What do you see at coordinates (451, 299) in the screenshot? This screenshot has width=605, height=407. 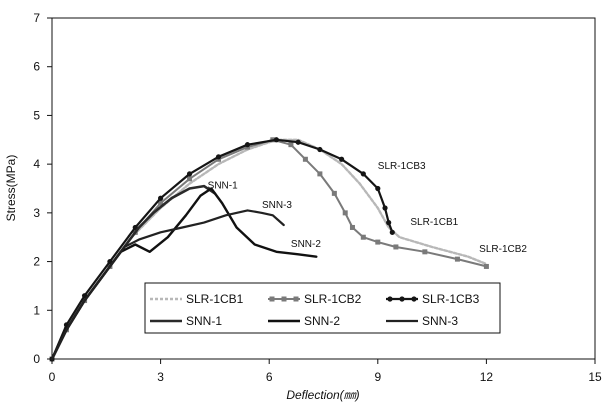 I see `legend-label: SLR-1CB3` at bounding box center [451, 299].